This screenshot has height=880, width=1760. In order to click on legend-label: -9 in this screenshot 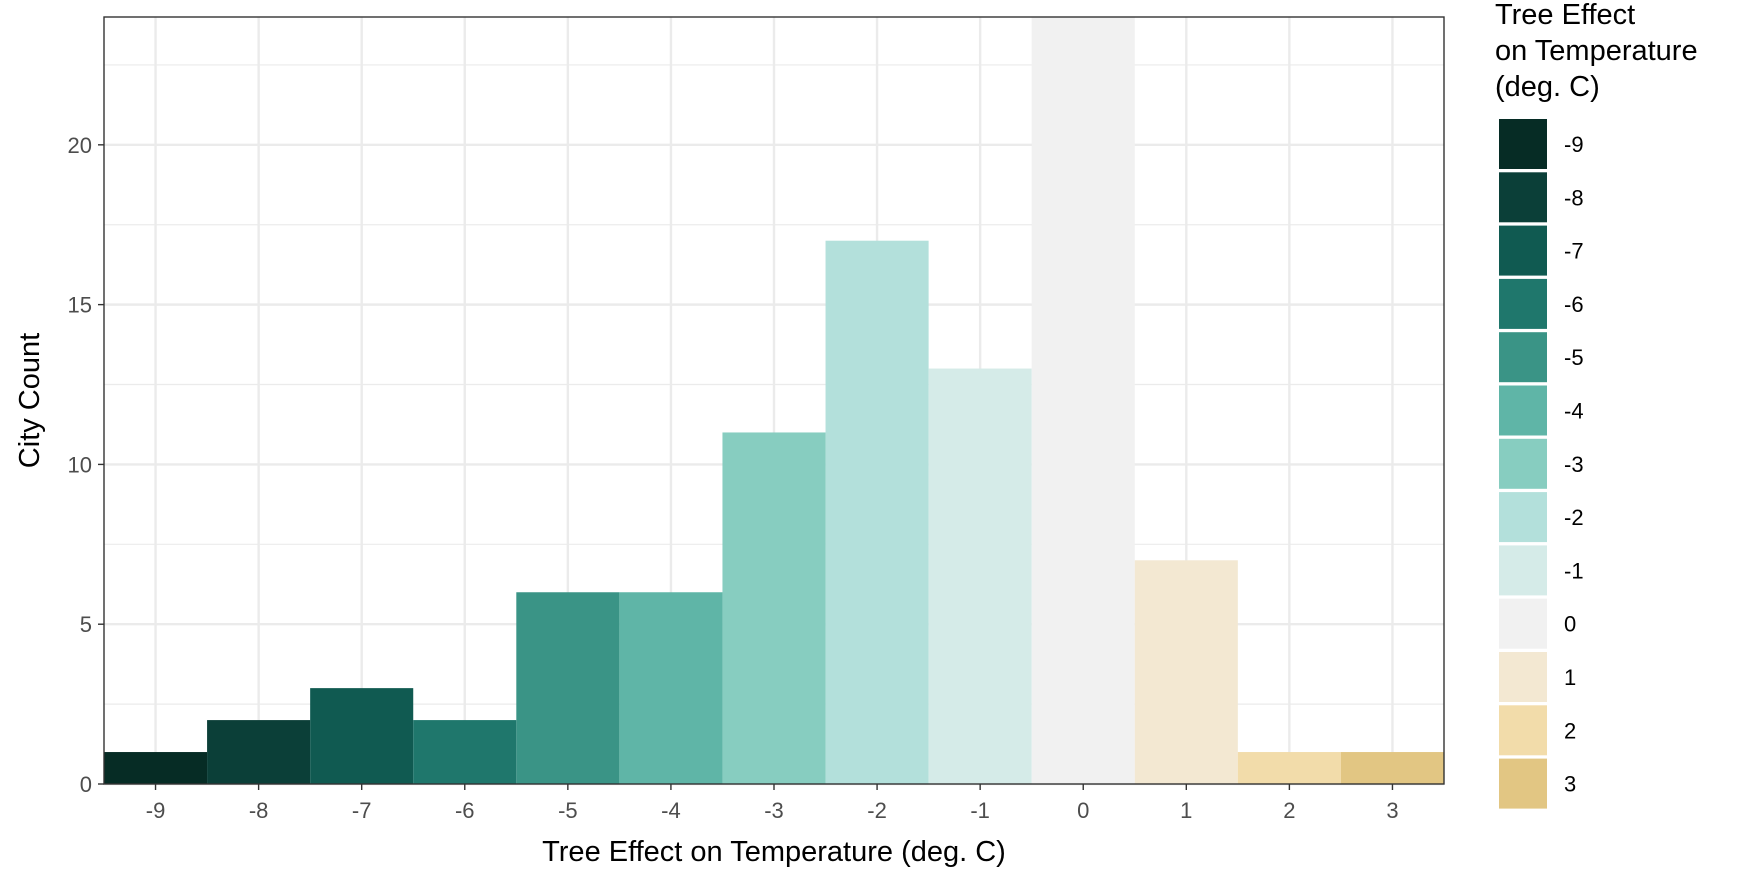, I will do `click(1574, 144)`.